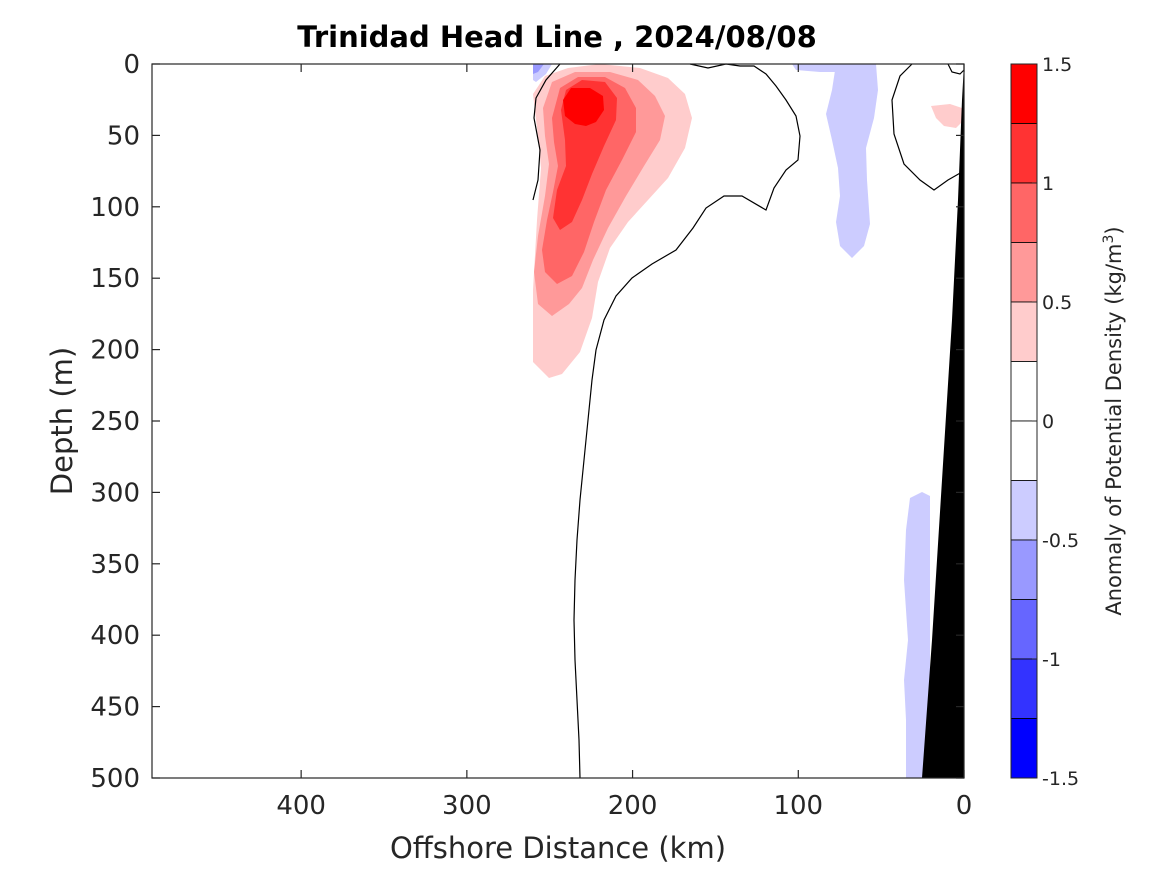 The width and height of the screenshot is (1167, 875). Describe the element at coordinates (62, 421) in the screenshot. I see `y-axis-label: Depth (m)` at that location.